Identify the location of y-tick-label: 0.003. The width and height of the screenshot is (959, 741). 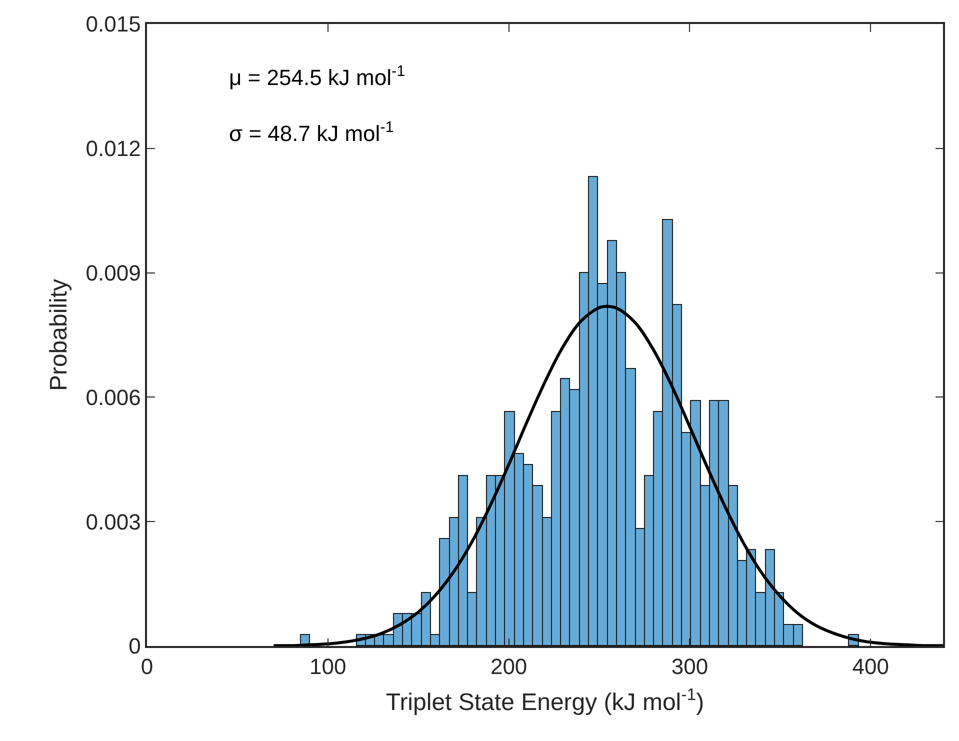
(113, 521).